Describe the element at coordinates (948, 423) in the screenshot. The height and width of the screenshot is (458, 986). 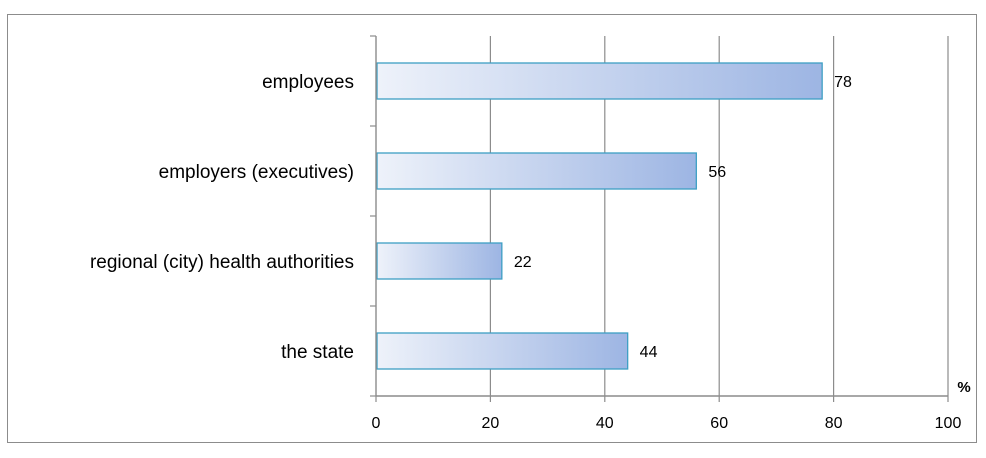
I see `x-tick-label-100: 100` at that location.